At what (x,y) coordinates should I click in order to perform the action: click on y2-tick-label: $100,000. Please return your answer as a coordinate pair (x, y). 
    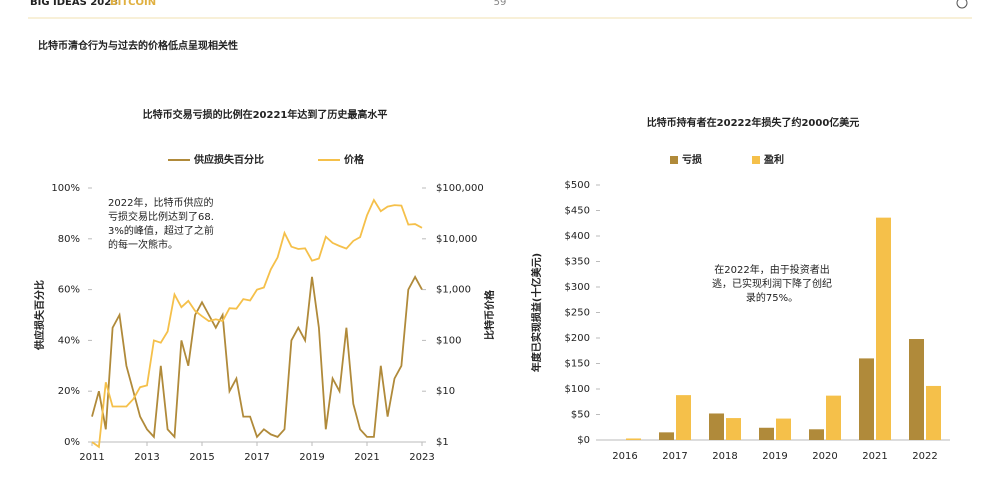
    Looking at the image, I should click on (460, 188).